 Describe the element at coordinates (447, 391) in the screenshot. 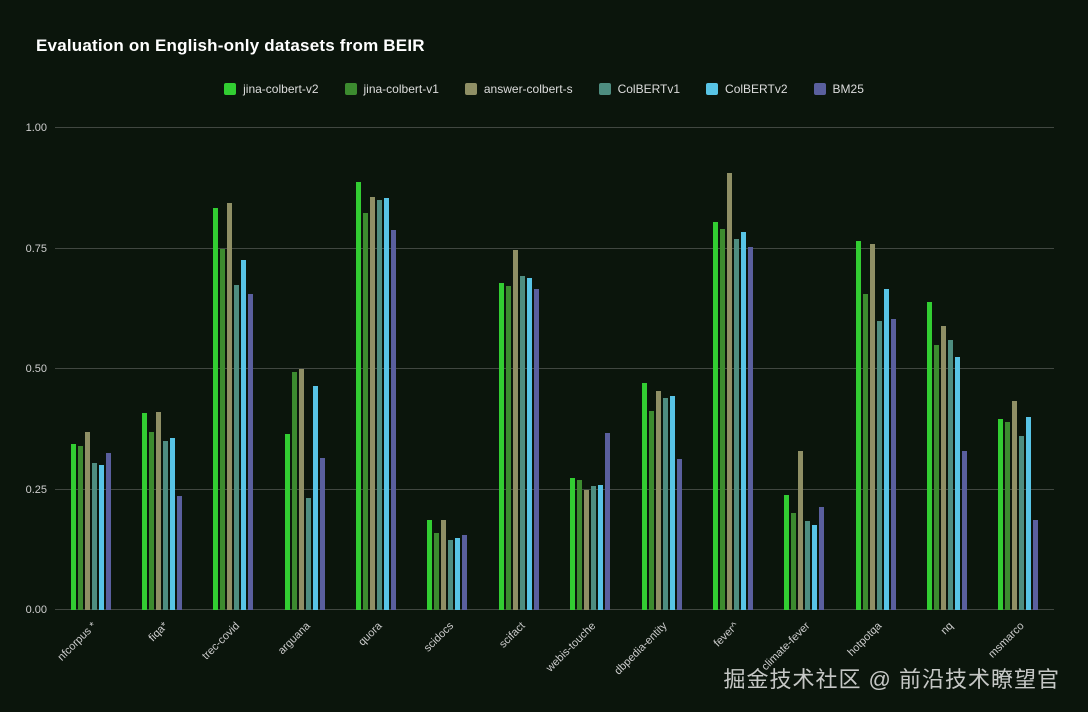

I see `bar-group-scidocs: scidocs` at that location.